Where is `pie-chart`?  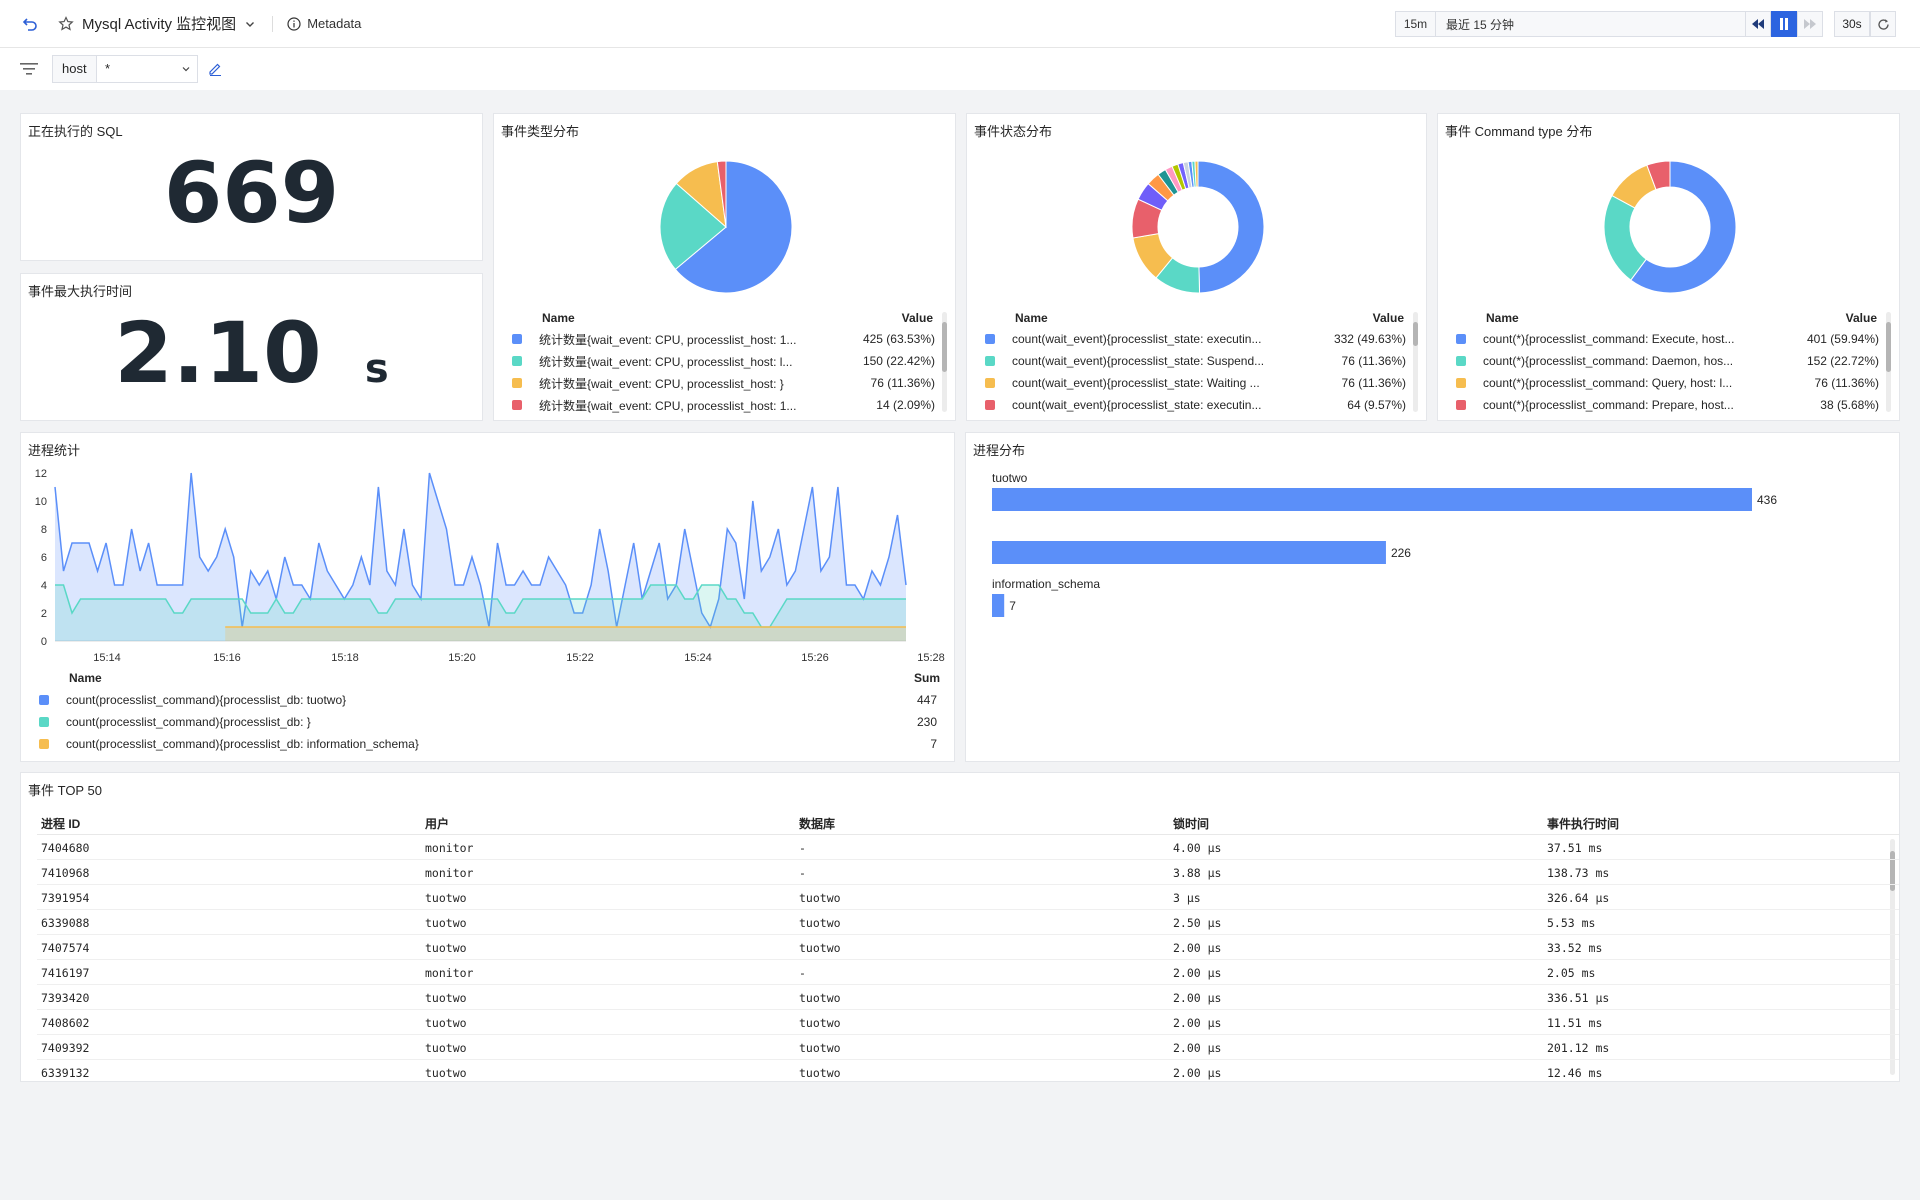 pie-chart is located at coordinates (1197, 227).